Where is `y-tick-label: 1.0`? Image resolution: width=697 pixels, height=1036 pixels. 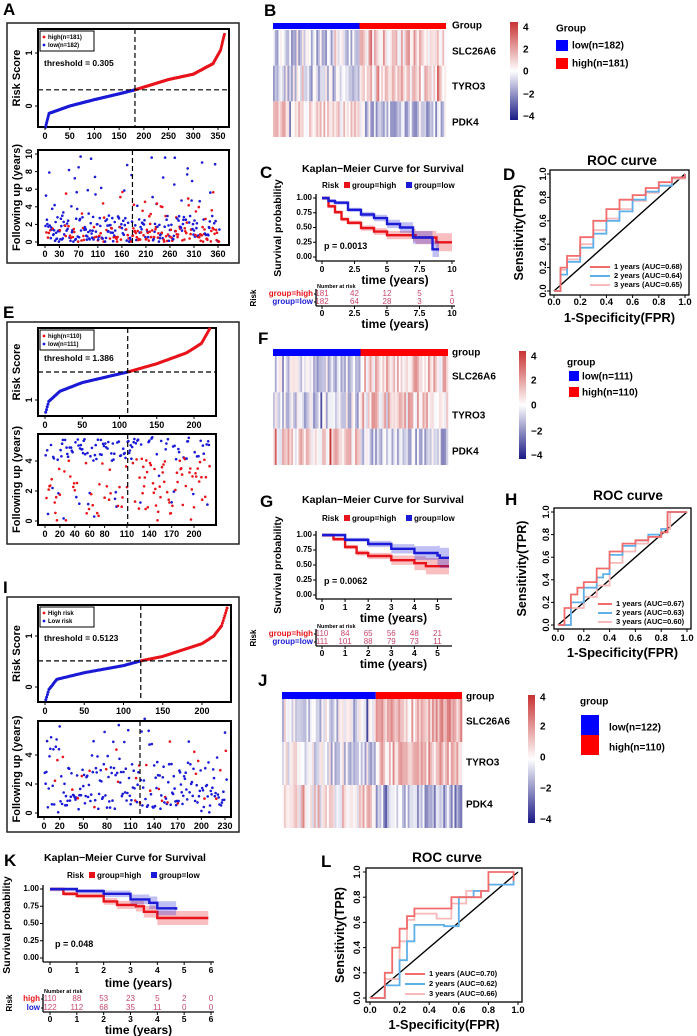 y-tick-label: 1.0 is located at coordinates (546, 511).